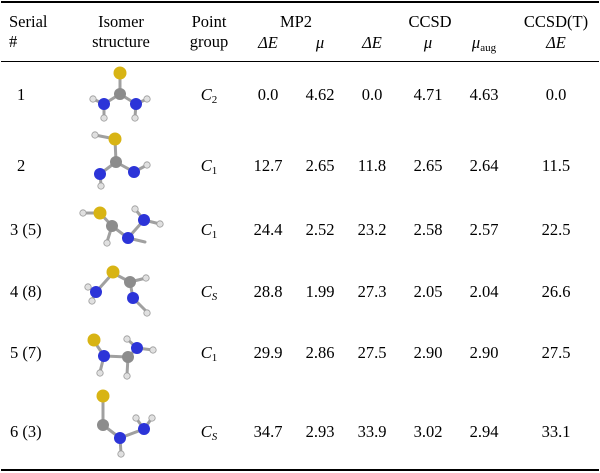 The width and height of the screenshot is (600, 473). Describe the element at coordinates (21, 165) in the screenshot. I see `serial-cell: 2` at that location.